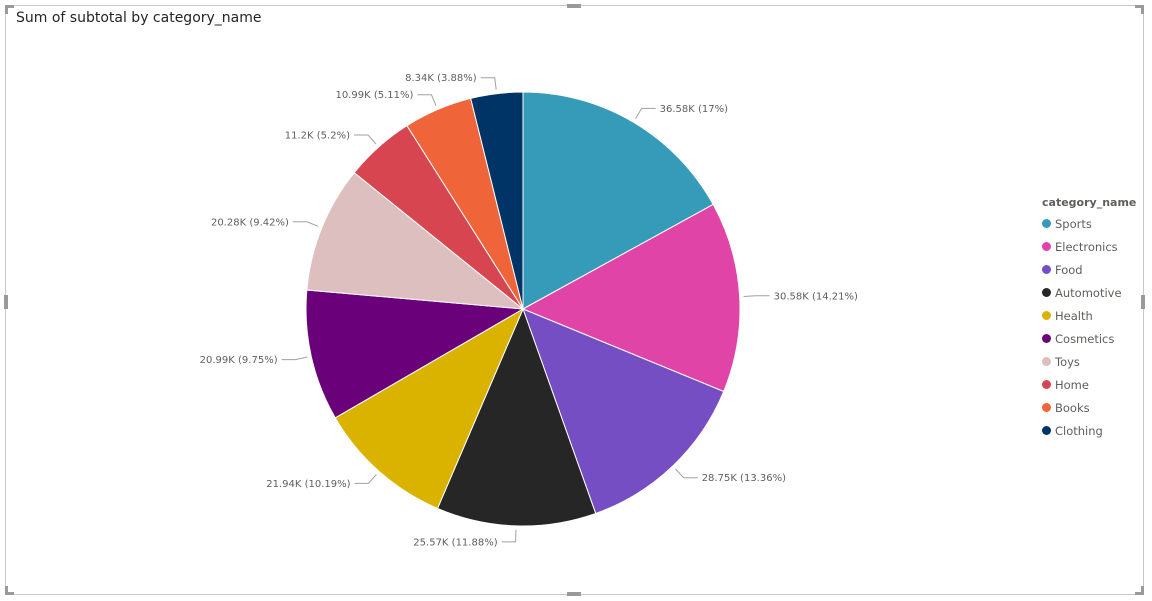 This screenshot has width=1152, height=601. Describe the element at coordinates (1142, 9) in the screenshot. I see `resize-handle-top-right-v` at that location.